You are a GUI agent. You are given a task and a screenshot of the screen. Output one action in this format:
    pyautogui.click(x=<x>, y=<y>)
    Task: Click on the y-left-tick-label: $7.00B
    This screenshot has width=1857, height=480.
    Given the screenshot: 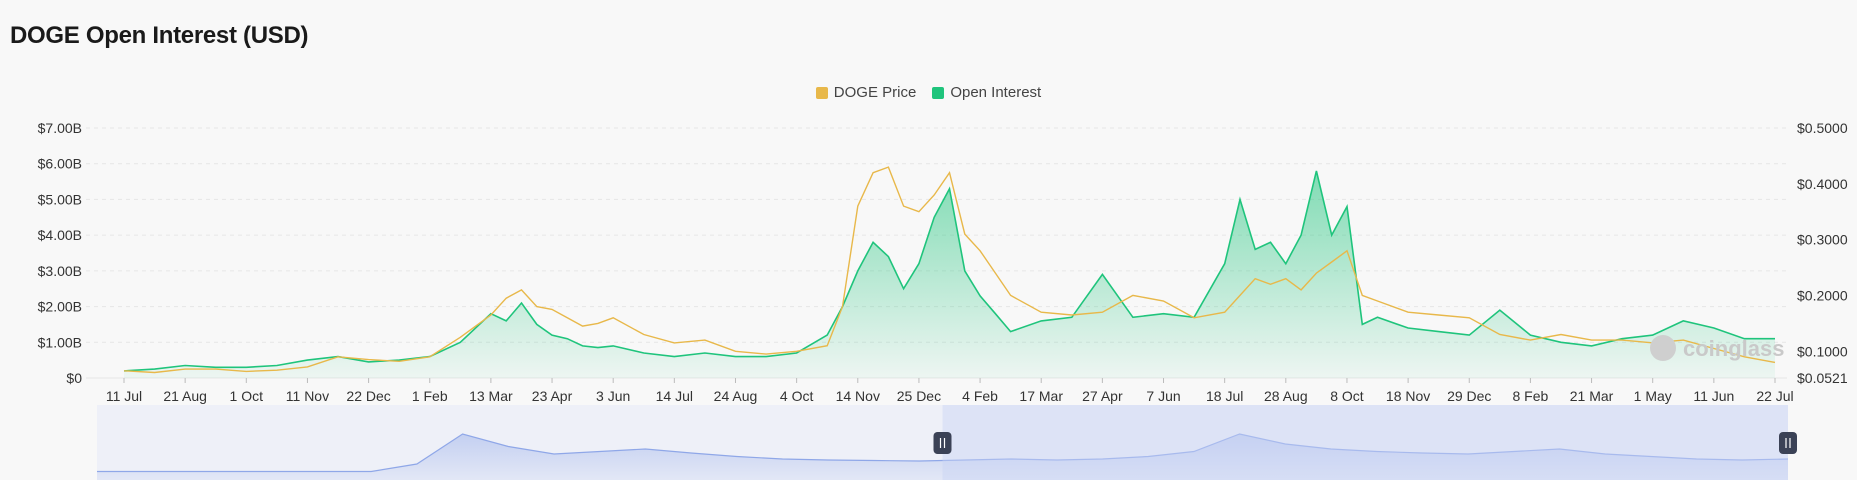 What is the action you would take?
    pyautogui.click(x=60, y=128)
    